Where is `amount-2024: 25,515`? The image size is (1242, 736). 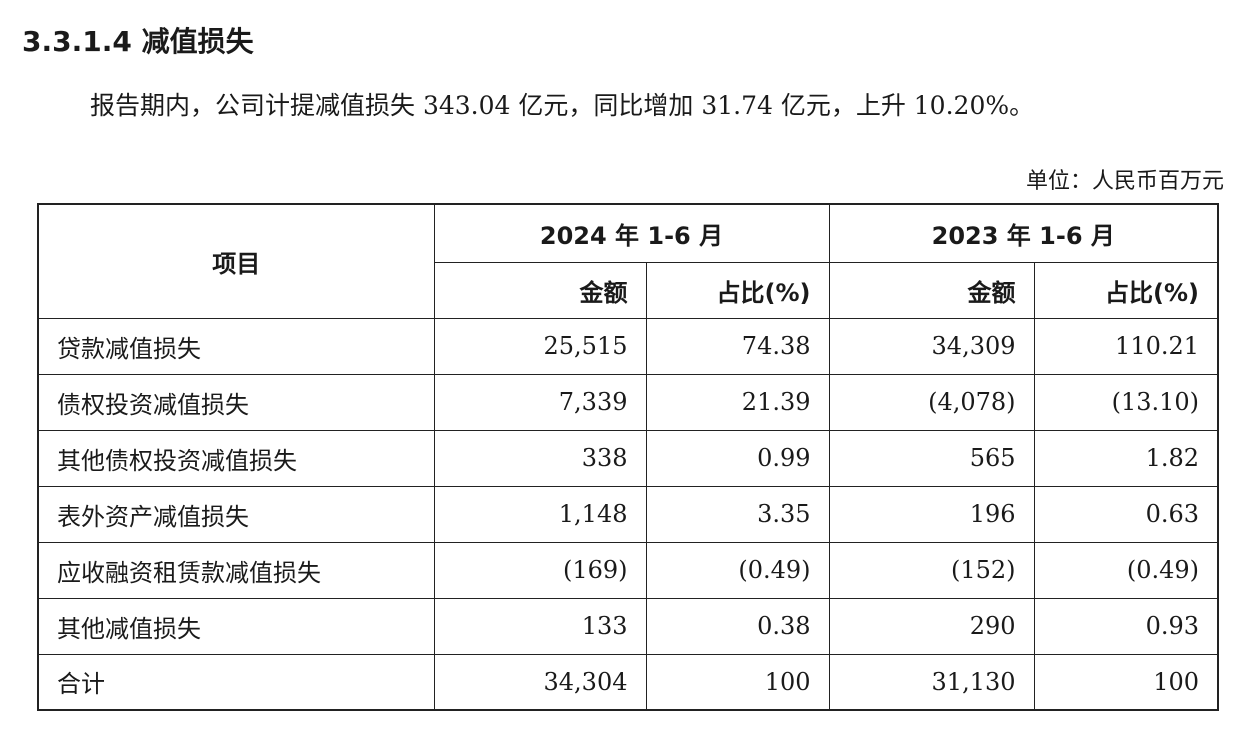
amount-2024: 25,515 is located at coordinates (540, 346).